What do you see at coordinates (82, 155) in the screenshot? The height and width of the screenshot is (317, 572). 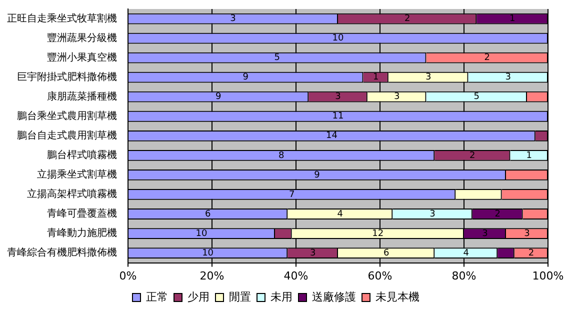 I see `y-tick-label: 鵬台桿式噴霧機` at bounding box center [82, 155].